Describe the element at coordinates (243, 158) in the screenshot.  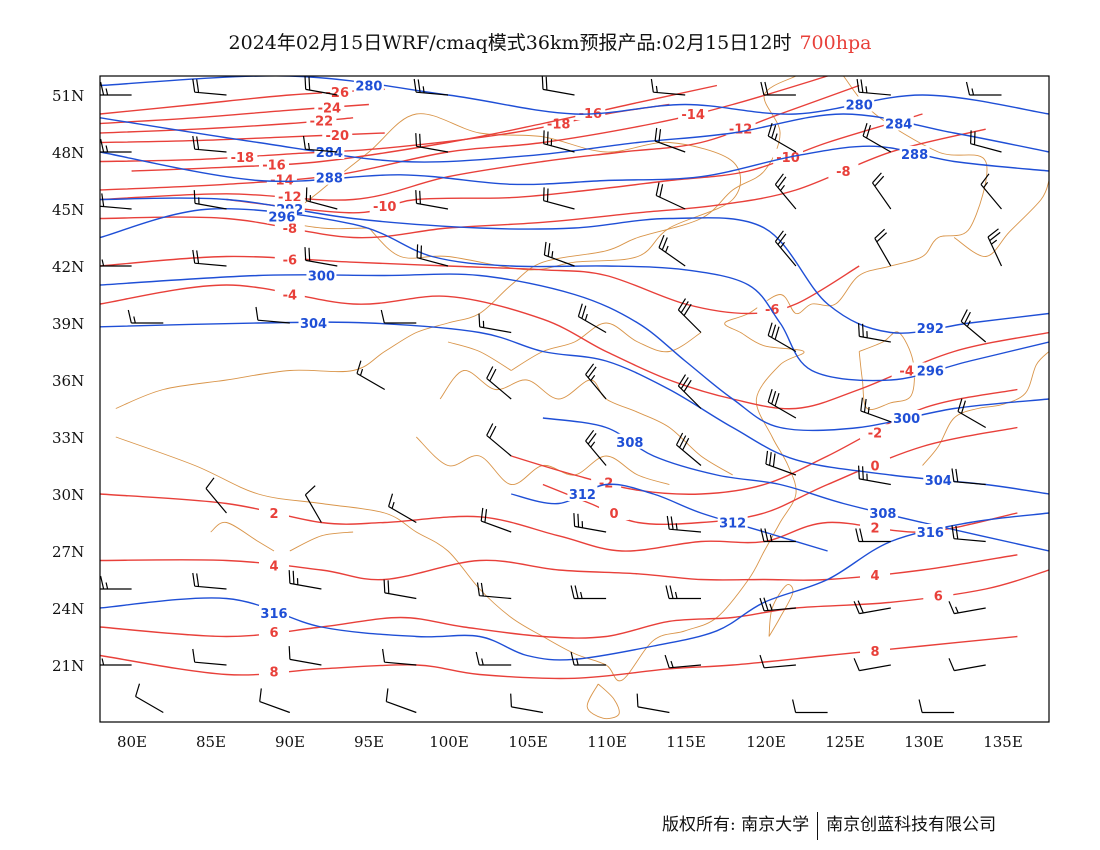
I see `temperature-contour-label: -18` at that location.